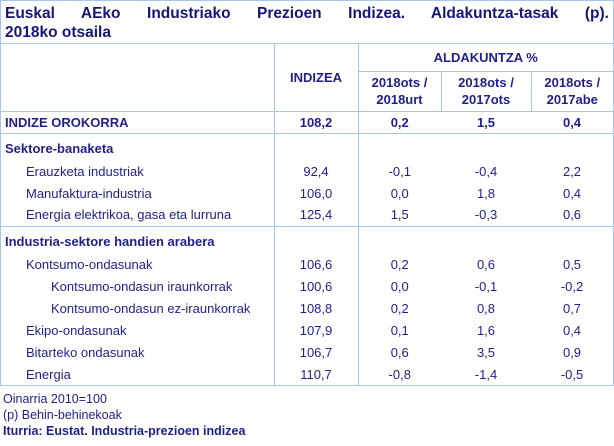  Describe the element at coordinates (138, 374) in the screenshot. I see `row-label-cell: Energia` at that location.